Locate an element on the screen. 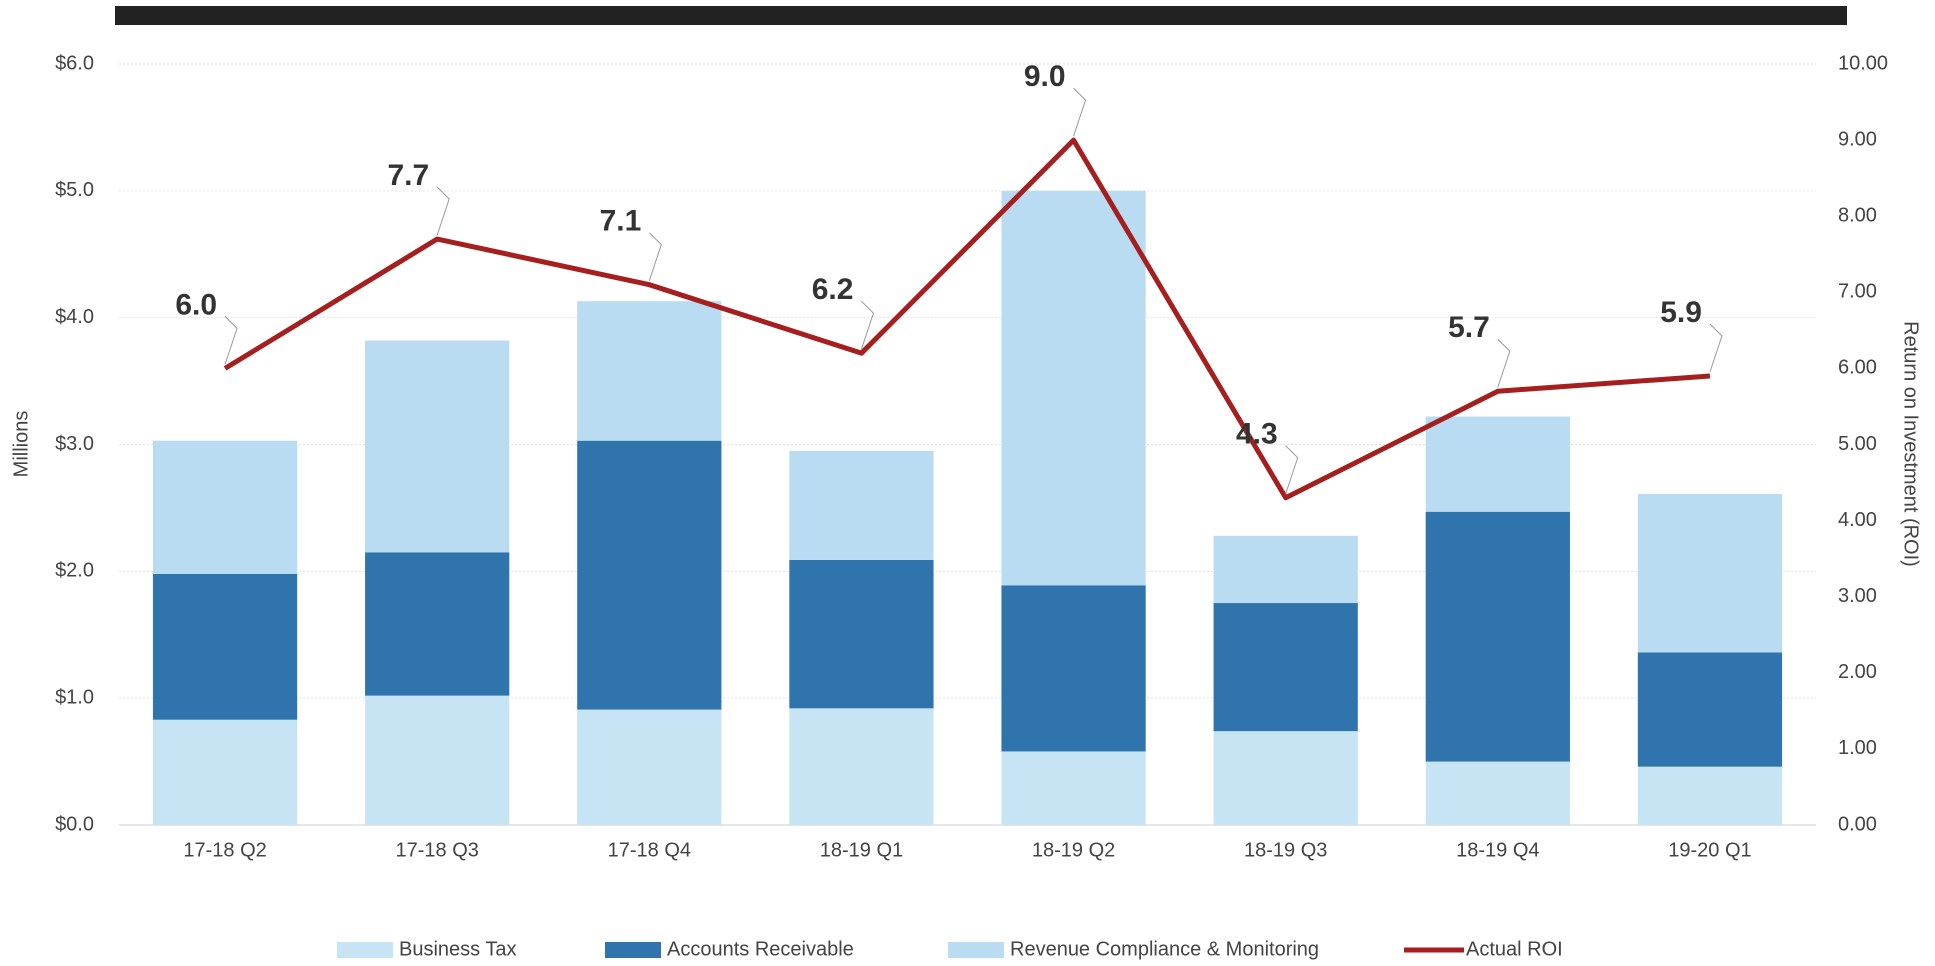 This screenshot has width=1935, height=966. y-tick-label: $0.0 is located at coordinates (74, 824).